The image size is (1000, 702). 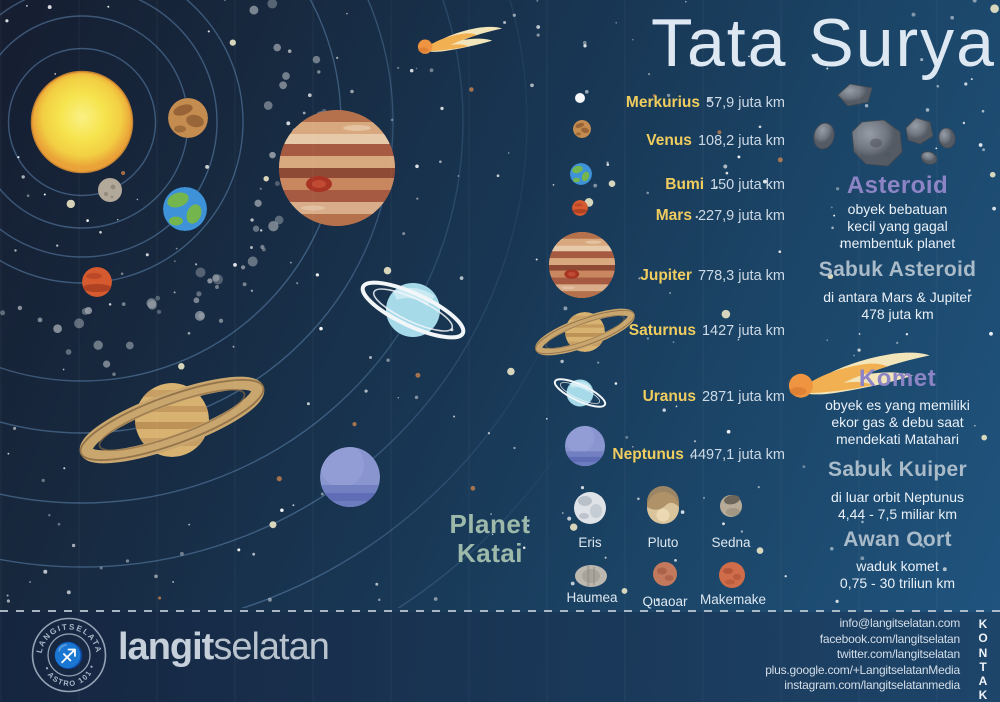 What do you see at coordinates (580, 98) in the screenshot?
I see `mercury-list-icon` at bounding box center [580, 98].